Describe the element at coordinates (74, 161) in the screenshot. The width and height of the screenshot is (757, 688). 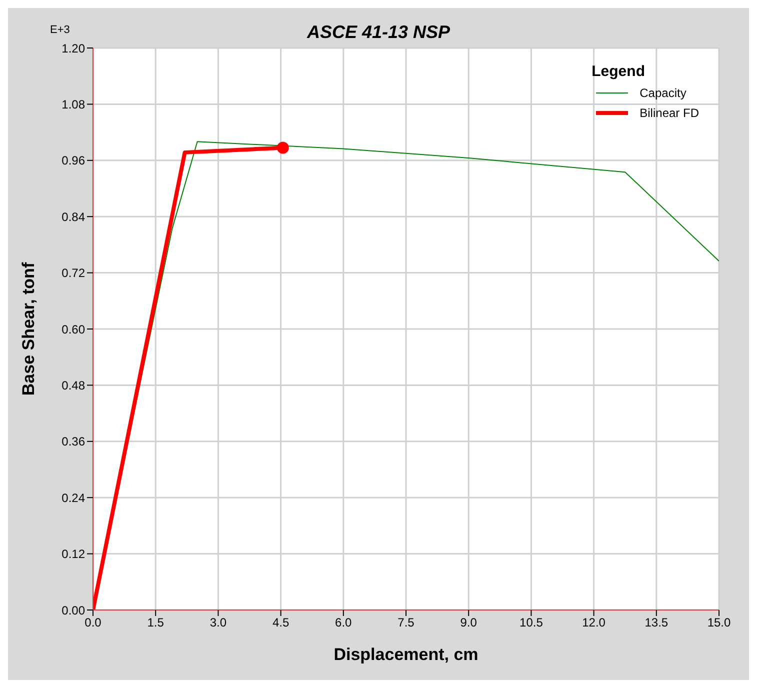
I see `y-tick-label: 0.96` at that location.